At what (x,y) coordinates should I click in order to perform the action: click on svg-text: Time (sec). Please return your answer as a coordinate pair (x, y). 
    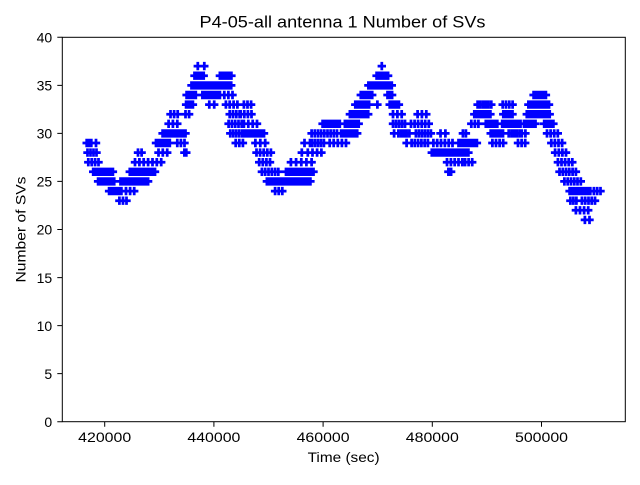
    Looking at the image, I should click on (344, 457).